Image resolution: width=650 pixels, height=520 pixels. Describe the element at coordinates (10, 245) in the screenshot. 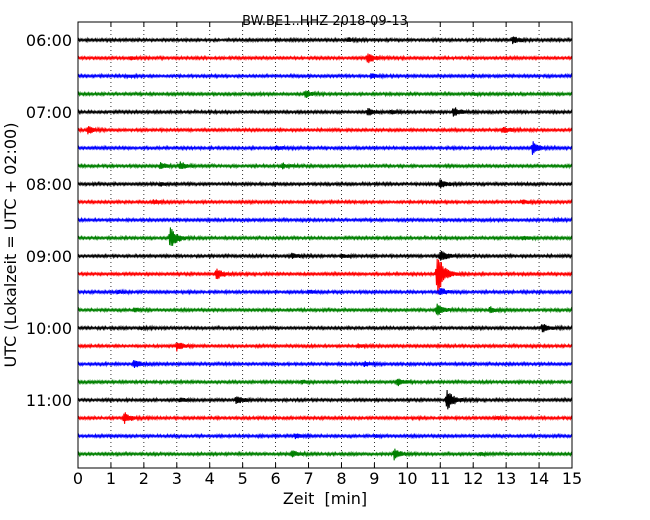

I see `y-axis-label: UTC (Lokalzeit = UTC + 02:00)` at that location.